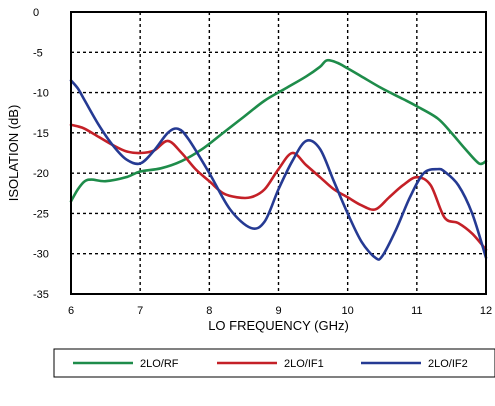 The width and height of the screenshot is (495, 406). Describe the element at coordinates (159, 364) in the screenshot. I see `legend-label: 2LO/RF` at that location.